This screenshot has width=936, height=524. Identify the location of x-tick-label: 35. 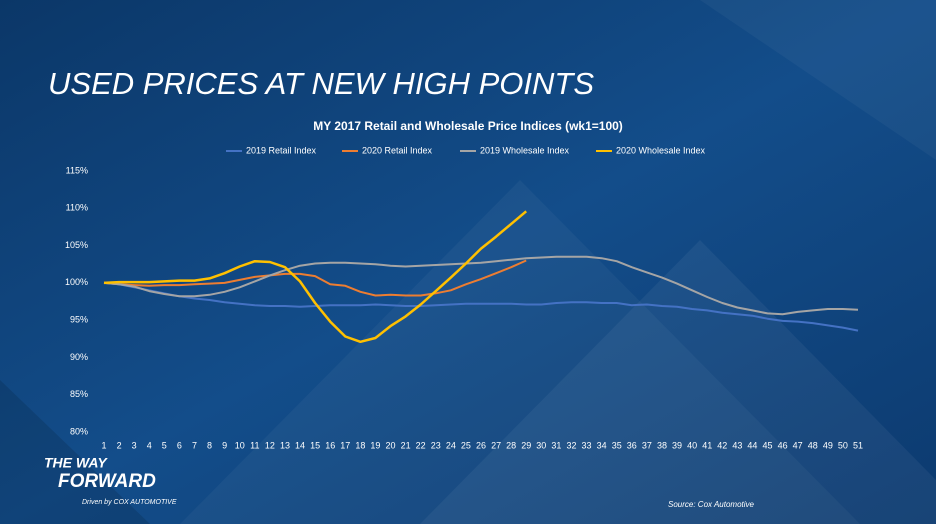
(617, 445).